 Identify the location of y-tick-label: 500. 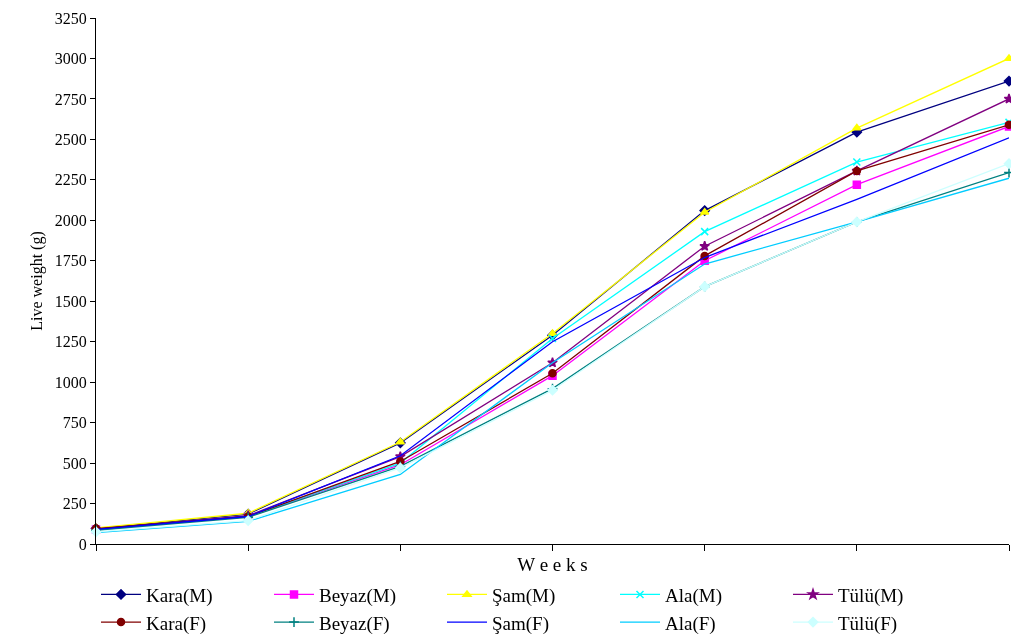
(74, 463).